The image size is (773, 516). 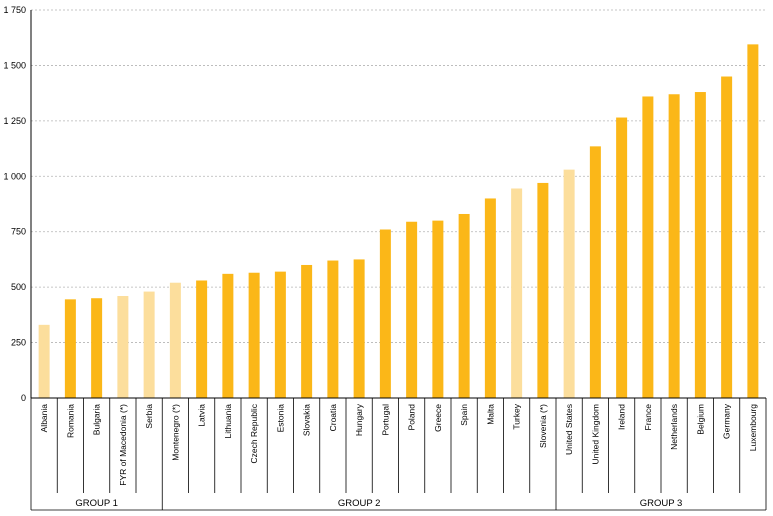 I want to click on y-tick-label: 1 750, so click(x=14, y=10).